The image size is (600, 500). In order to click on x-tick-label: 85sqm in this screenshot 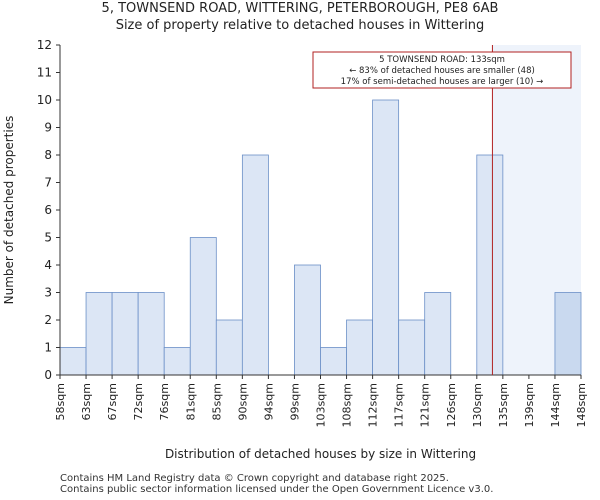, I will do `click(216, 401)`.